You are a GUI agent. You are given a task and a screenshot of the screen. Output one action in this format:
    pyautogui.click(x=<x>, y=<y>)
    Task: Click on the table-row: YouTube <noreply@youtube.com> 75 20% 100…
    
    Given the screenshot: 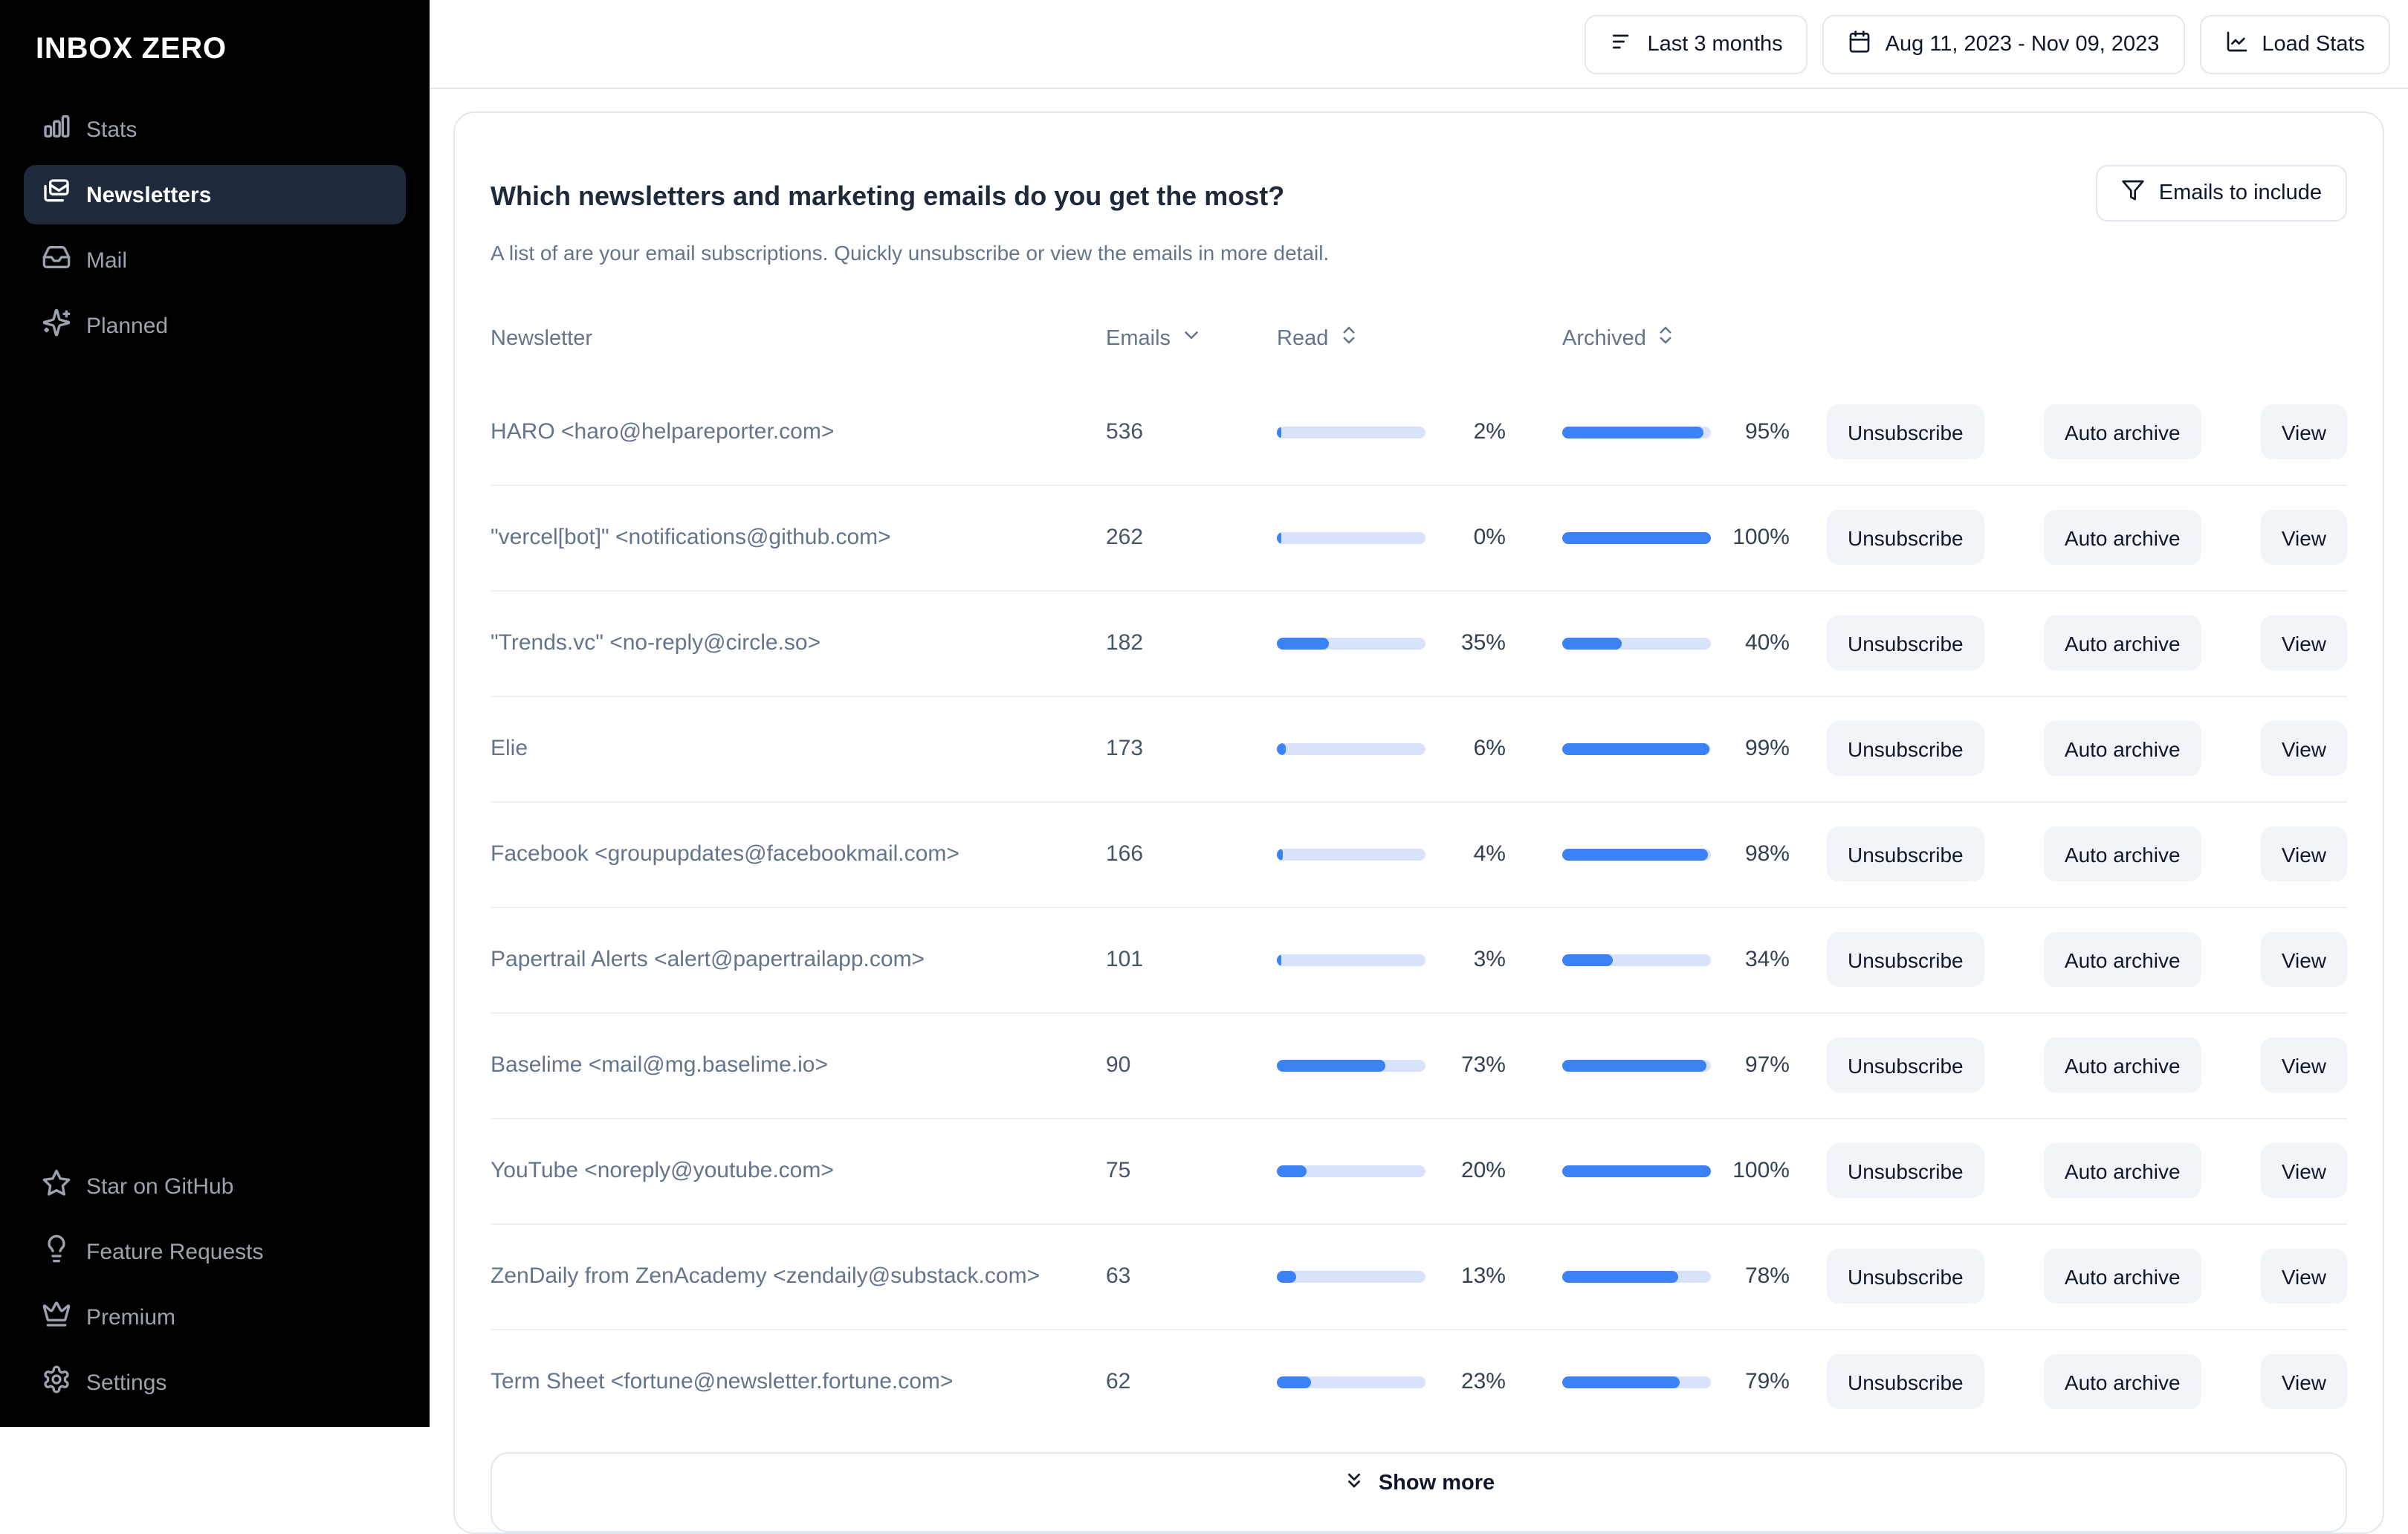 What is the action you would take?
    pyautogui.click(x=1419, y=1172)
    